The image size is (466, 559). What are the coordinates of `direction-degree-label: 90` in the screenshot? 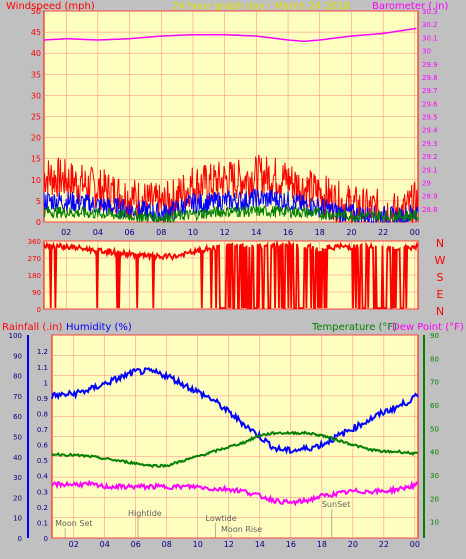 It's located at (36, 293).